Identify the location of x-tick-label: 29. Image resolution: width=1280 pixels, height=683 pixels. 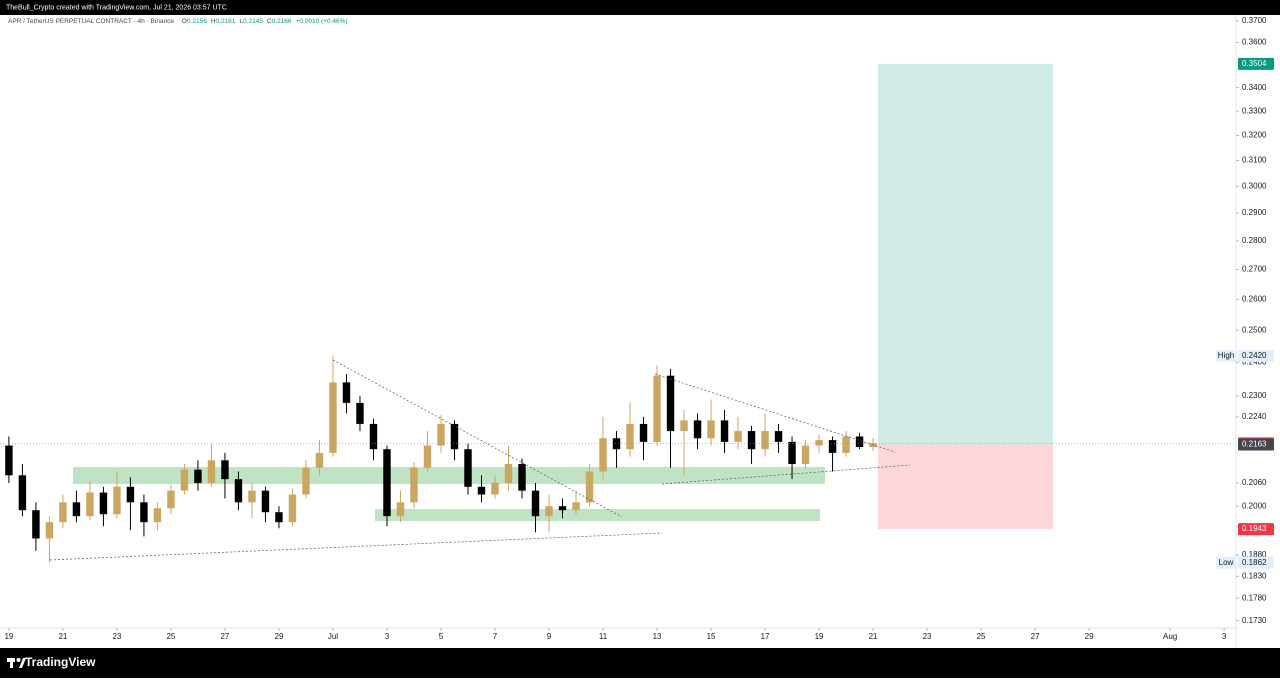
(1089, 636).